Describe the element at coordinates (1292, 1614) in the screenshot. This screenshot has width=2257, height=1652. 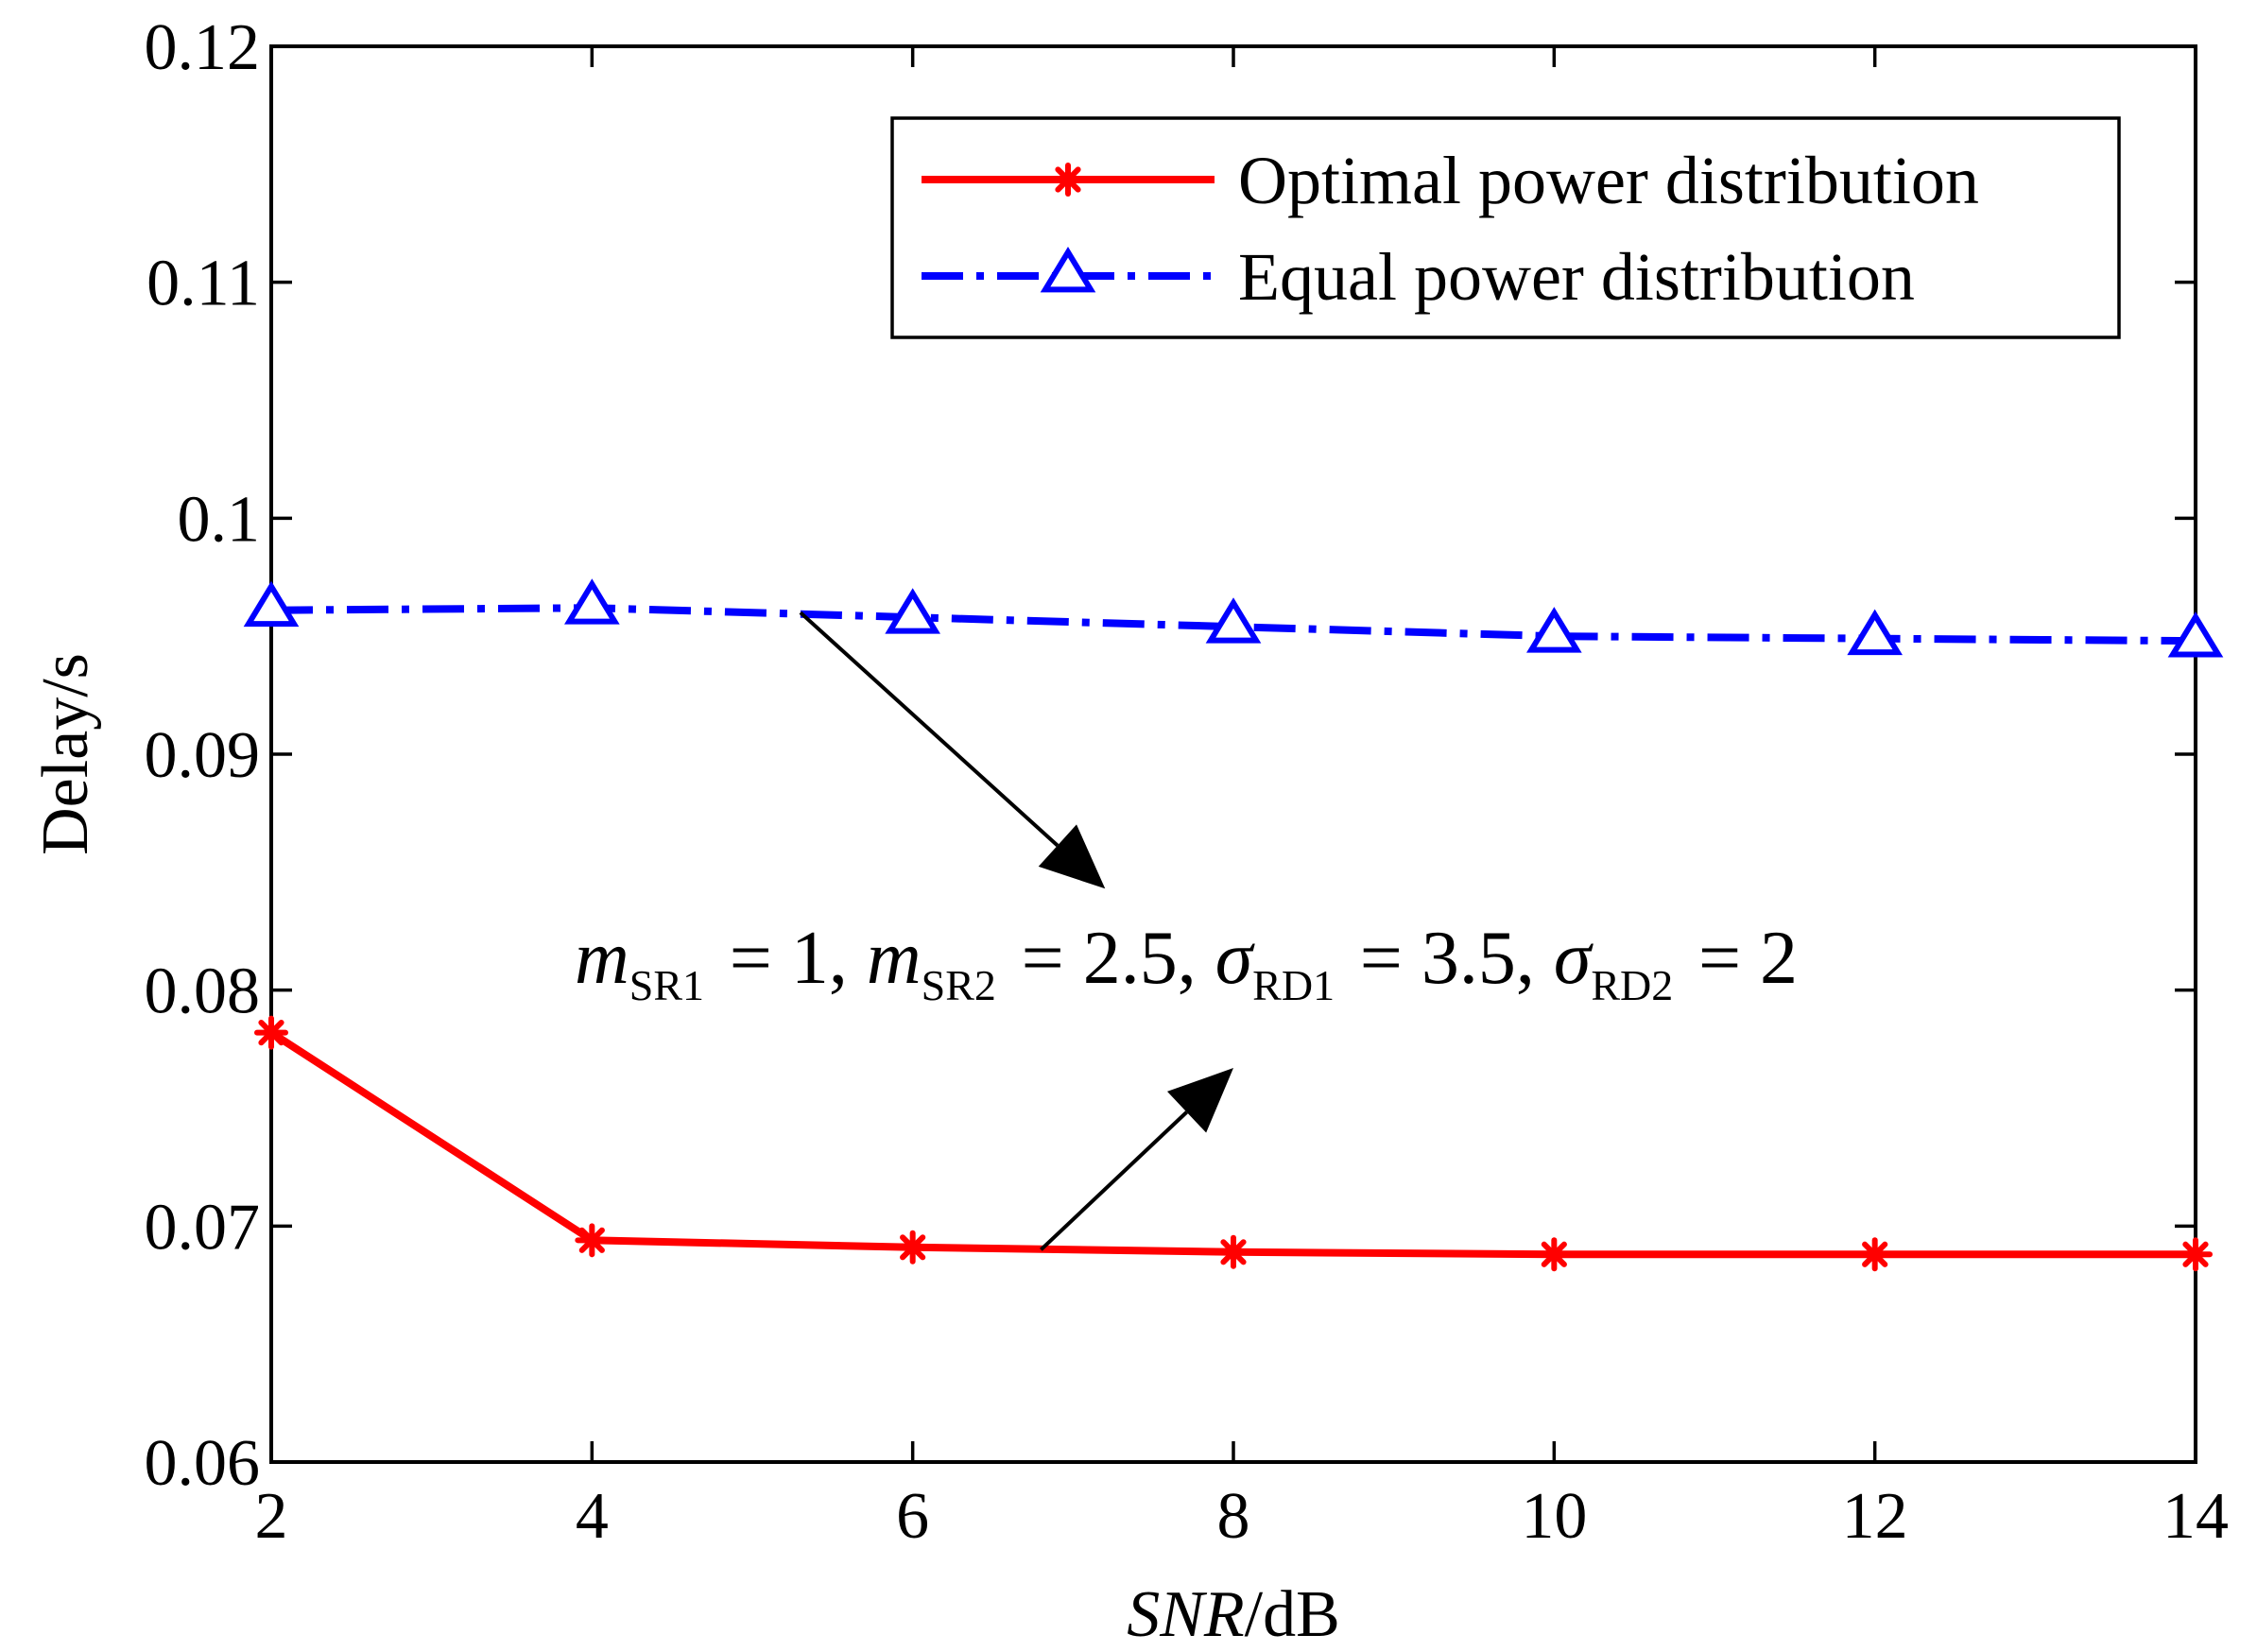
I see `x-axis-label-unit: /dB` at that location.